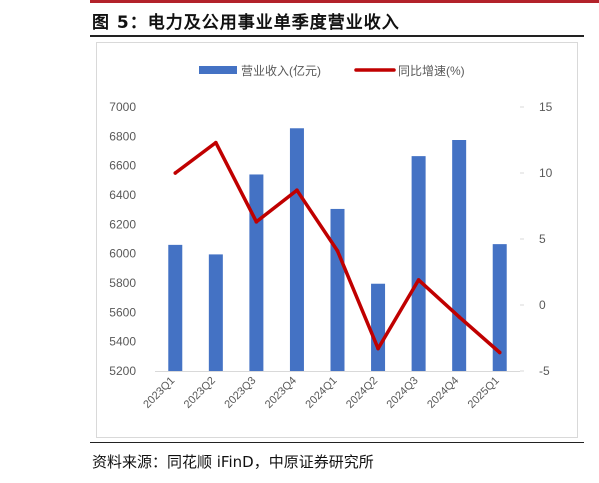  I want to click on bar-2024Q2, so click(378, 327).